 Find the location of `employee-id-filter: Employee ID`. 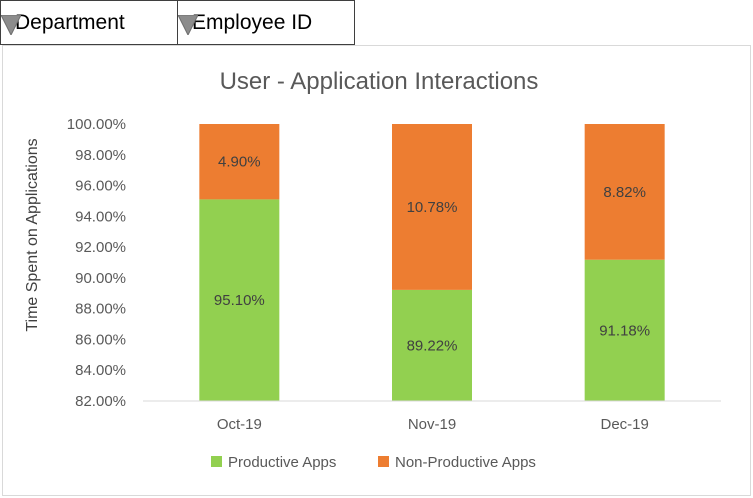

employee-id-filter: Employee ID is located at coordinates (266, 22).